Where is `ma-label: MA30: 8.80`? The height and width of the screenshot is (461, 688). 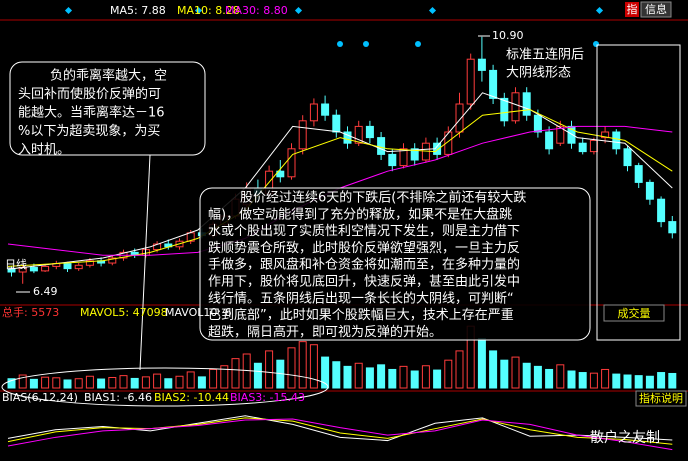 ma-label: MA30: 8.80 is located at coordinates (256, 10).